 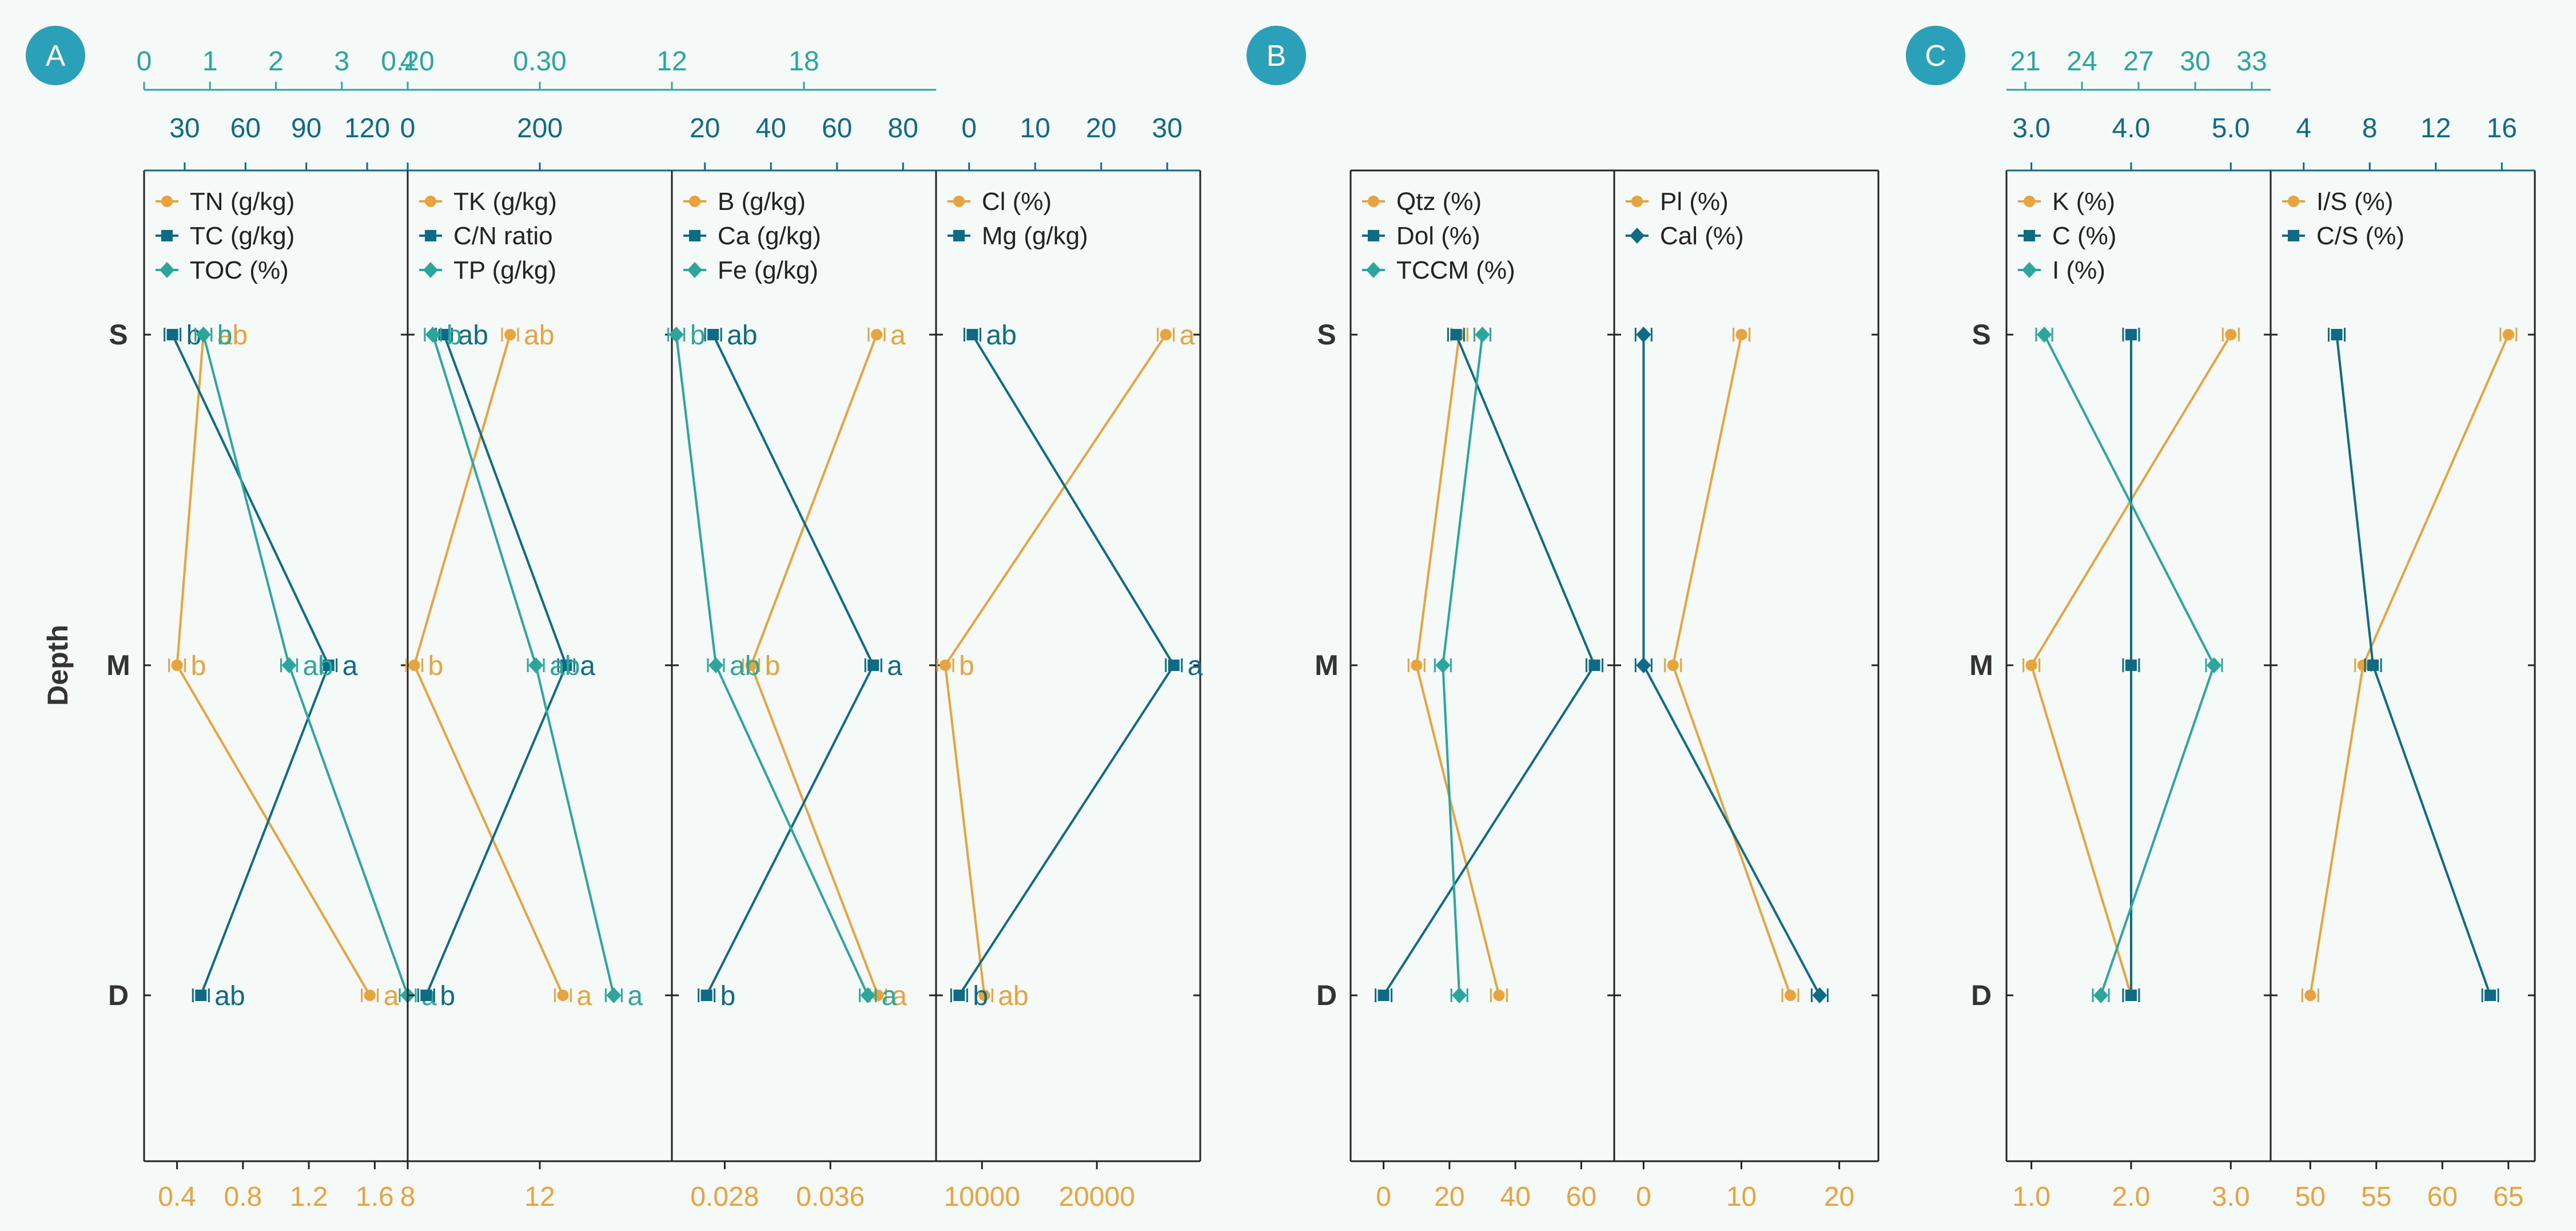 What do you see at coordinates (1637, 201) in the screenshot?
I see `legend-marker-pl` at bounding box center [1637, 201].